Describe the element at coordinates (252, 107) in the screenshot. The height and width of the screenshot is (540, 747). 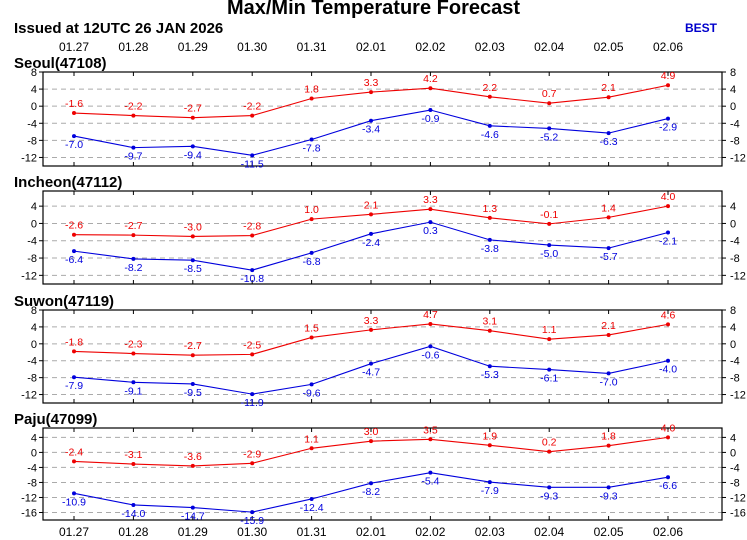
I see `max-temp-label: -2.2` at that location.